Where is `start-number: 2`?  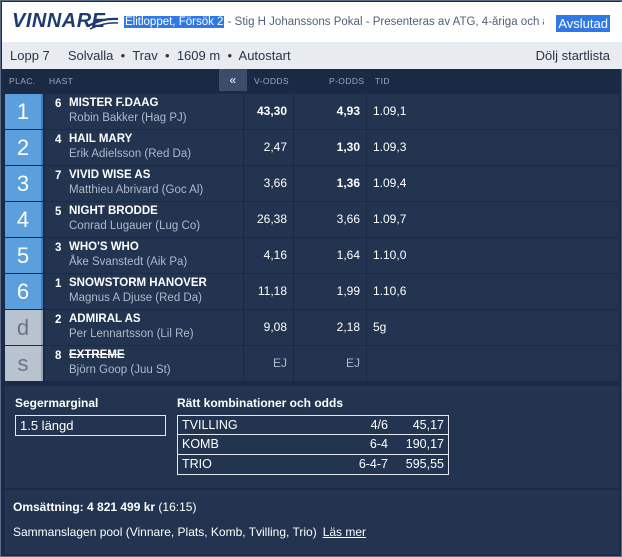 start-number: 2 is located at coordinates (58, 320).